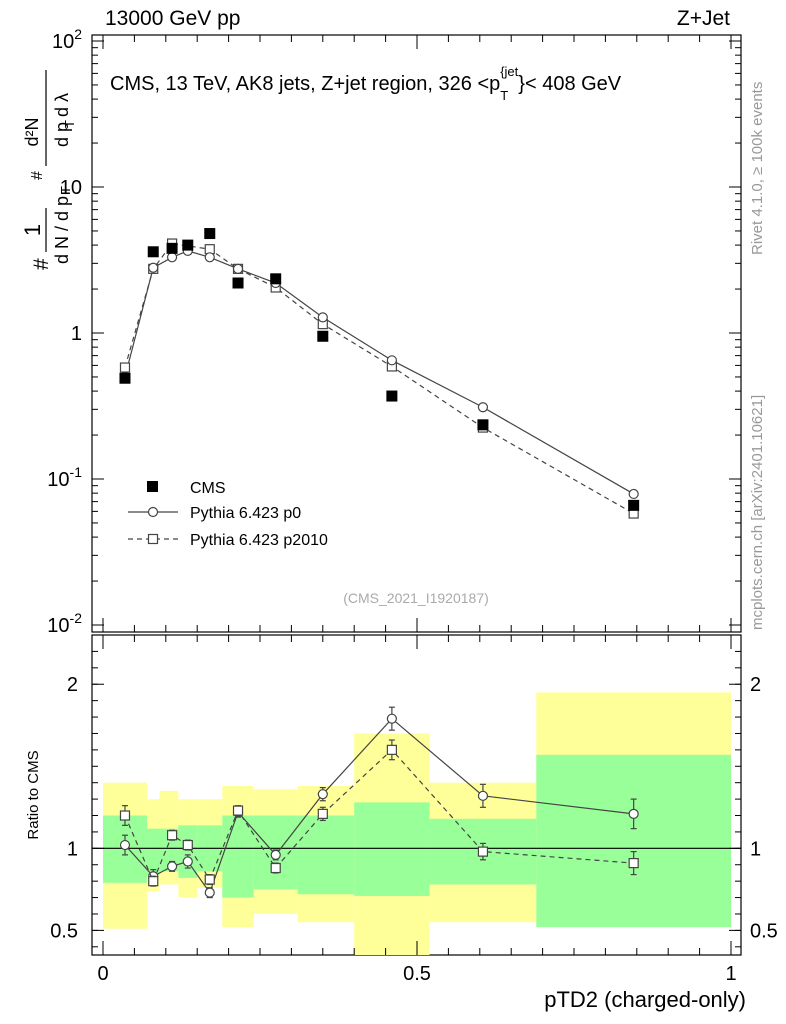  Describe the element at coordinates (208, 488) in the screenshot. I see `legend-label-cms: CMS` at that location.